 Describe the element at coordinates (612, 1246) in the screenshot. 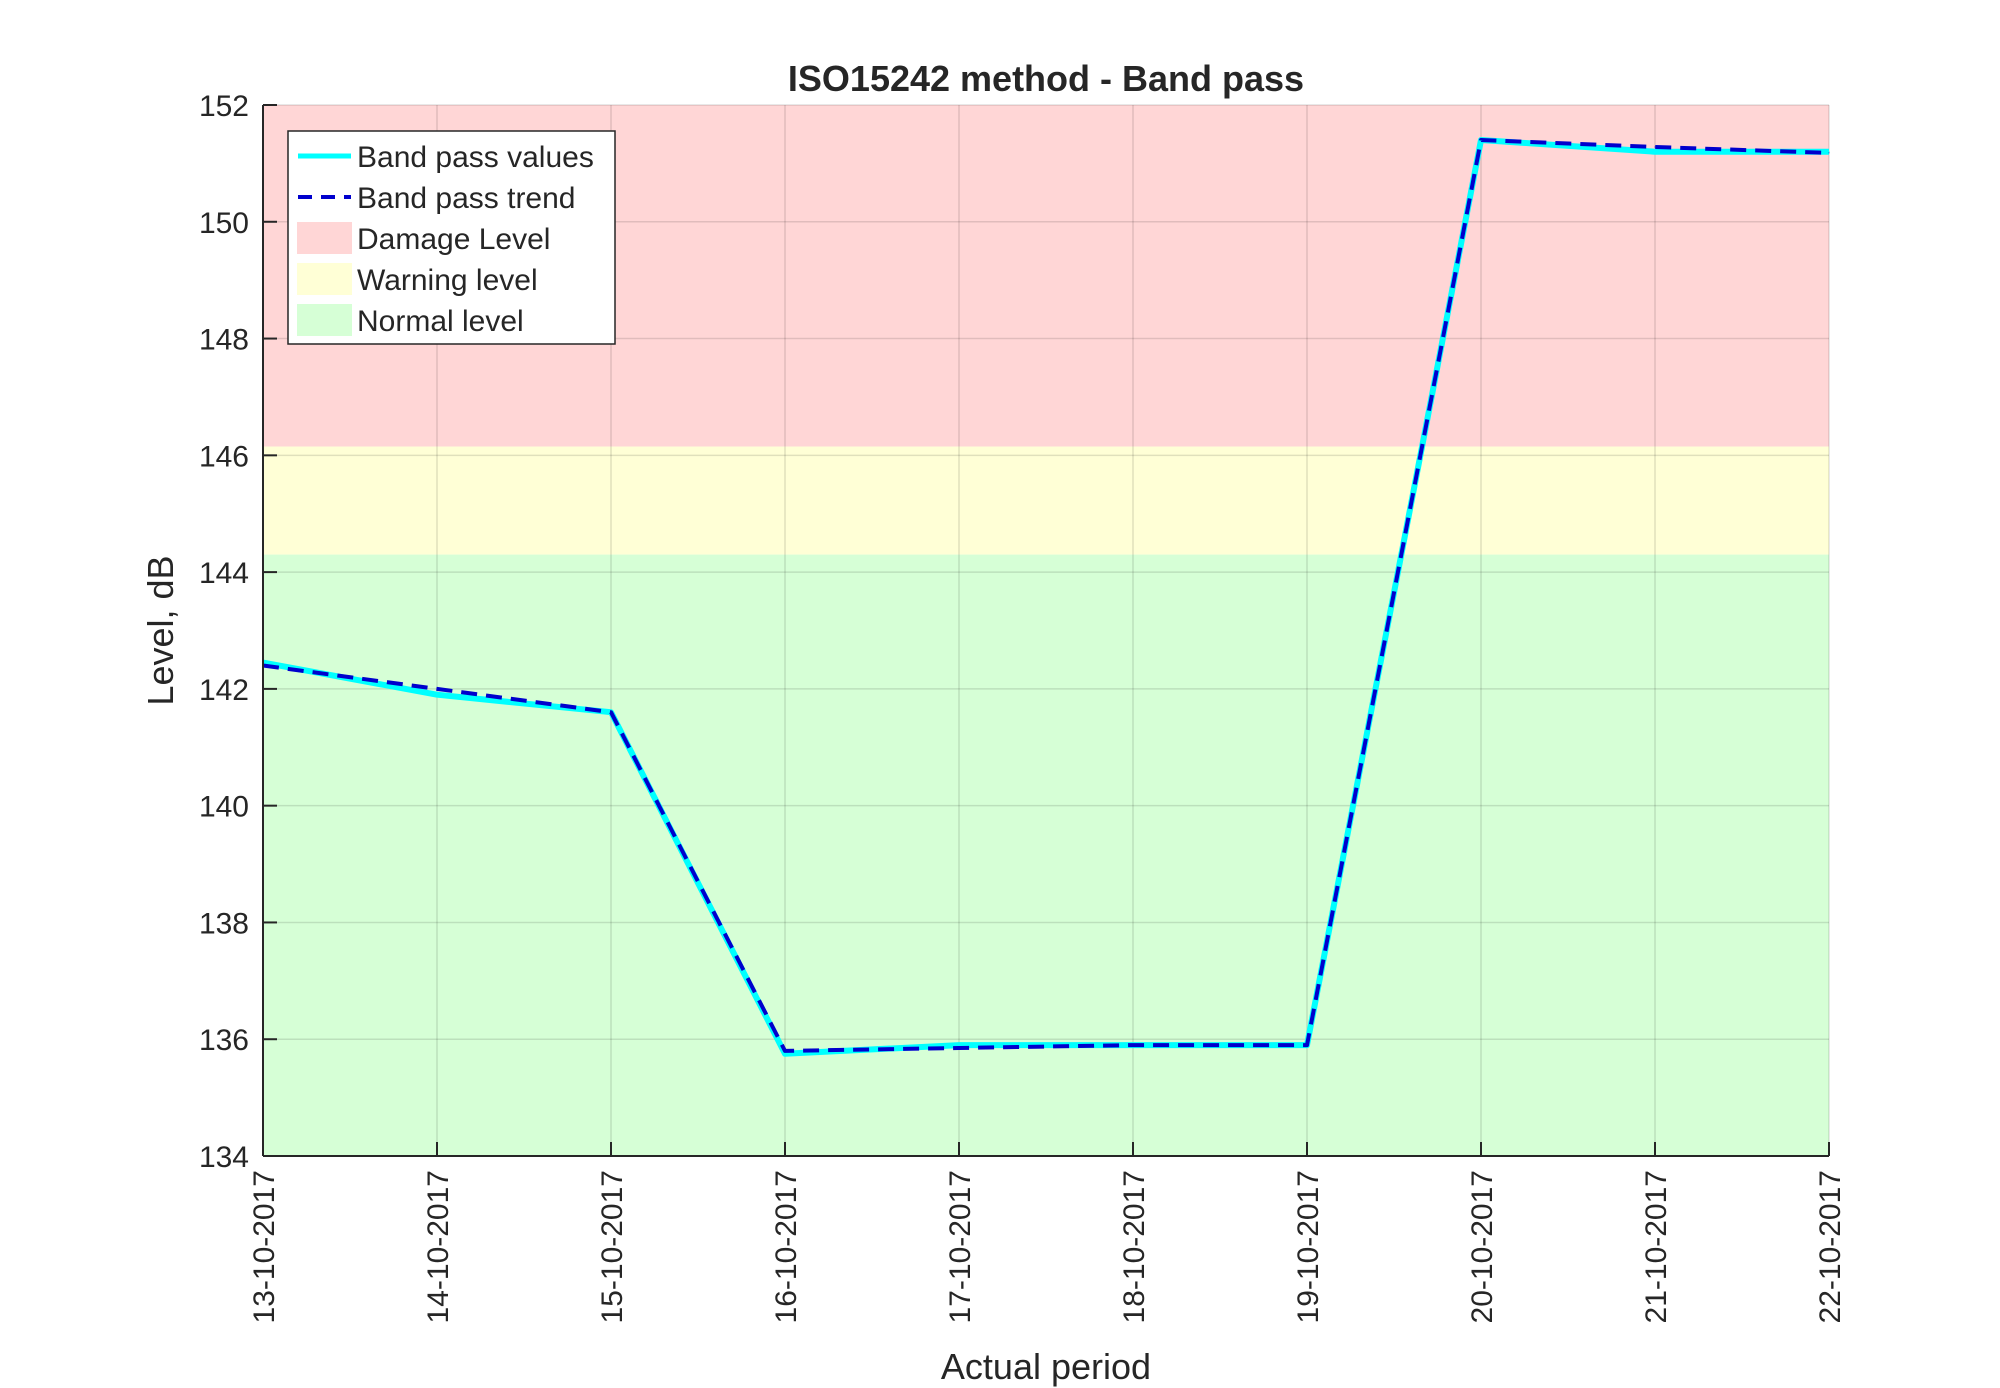

I see `x-tick-label: 15-10-2017` at that location.